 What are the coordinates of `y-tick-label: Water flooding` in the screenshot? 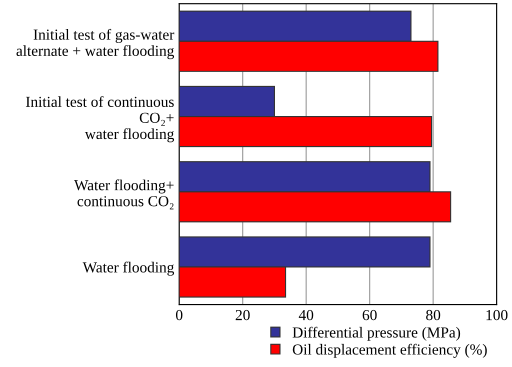 It's located at (128, 269).